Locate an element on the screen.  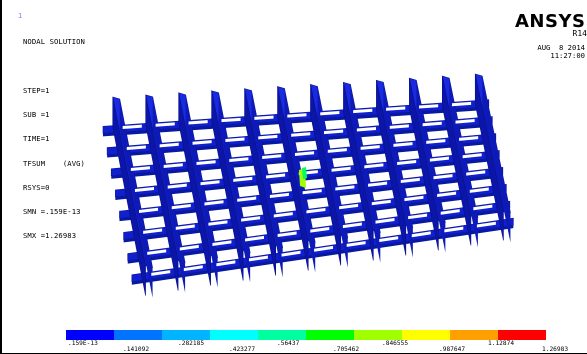
legend-label: .56437 is located at coordinates (288, 343).